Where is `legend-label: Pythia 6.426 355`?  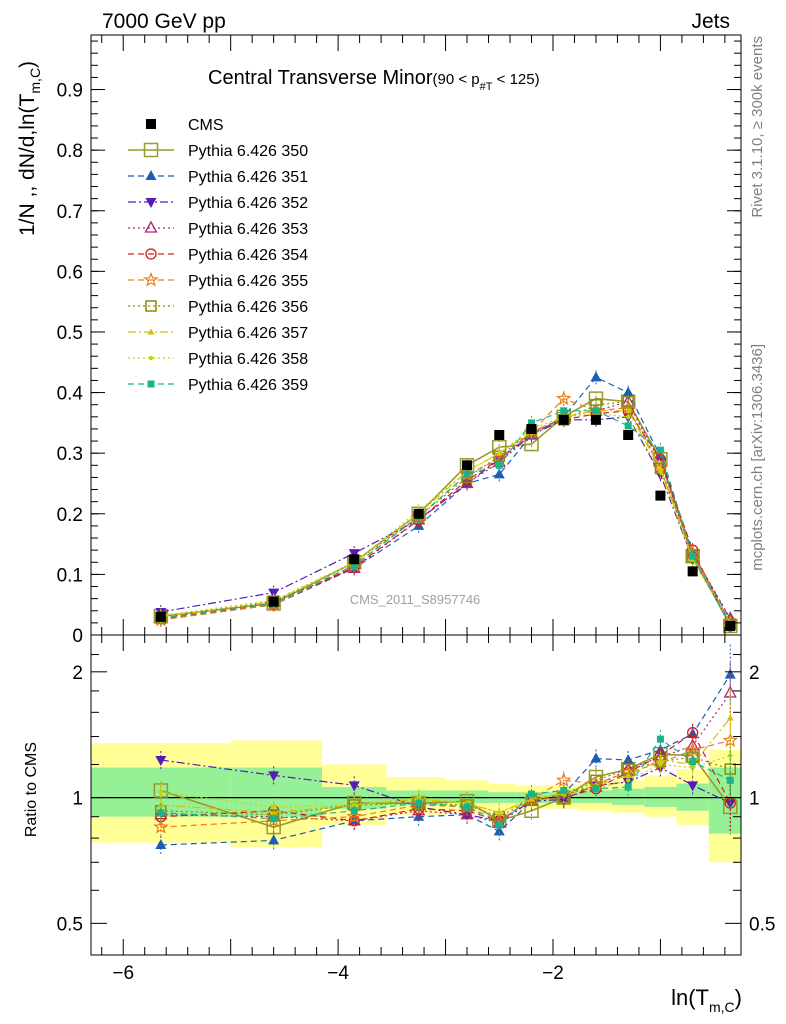 legend-label: Pythia 6.426 355 is located at coordinates (248, 281).